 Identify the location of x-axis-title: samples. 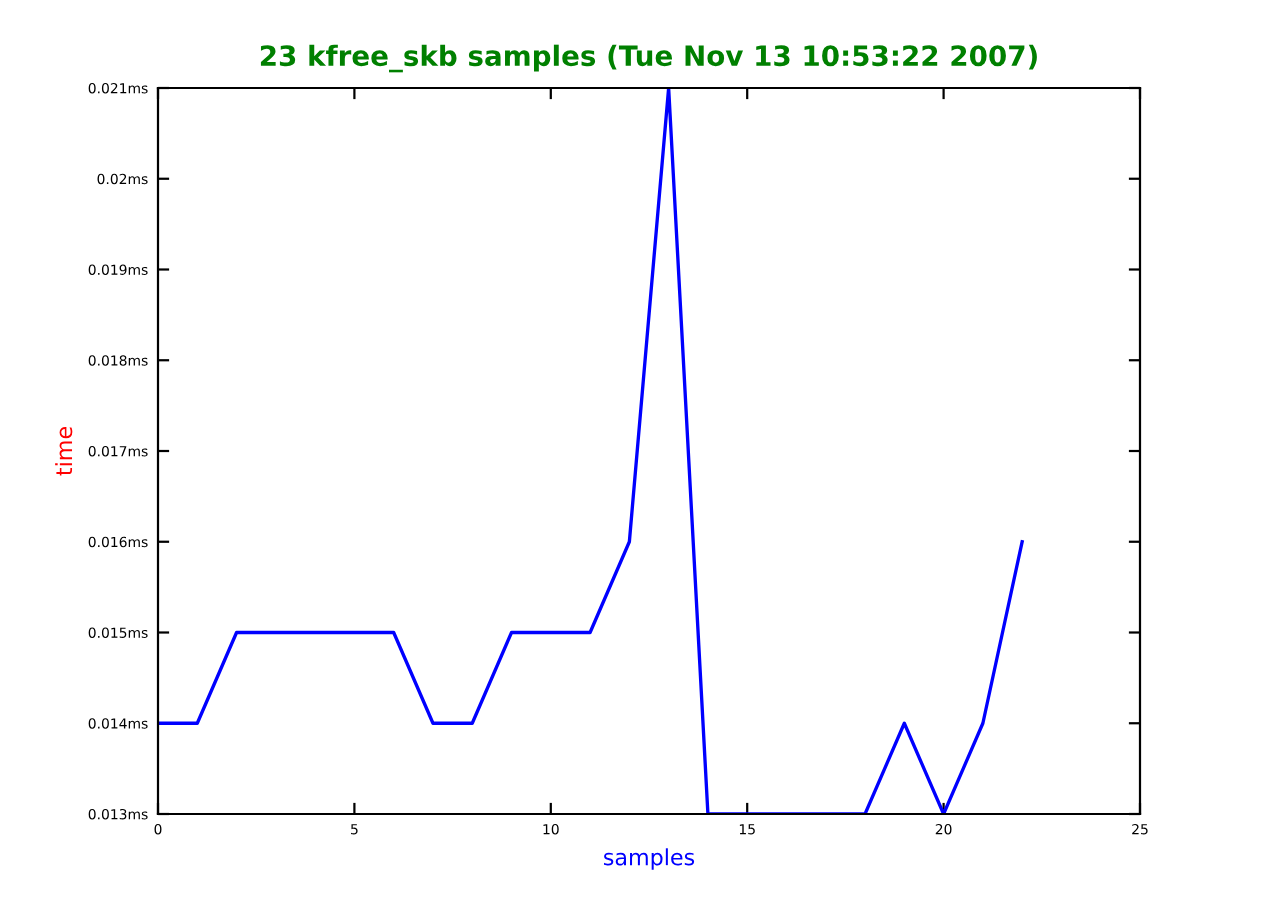
(649, 859).